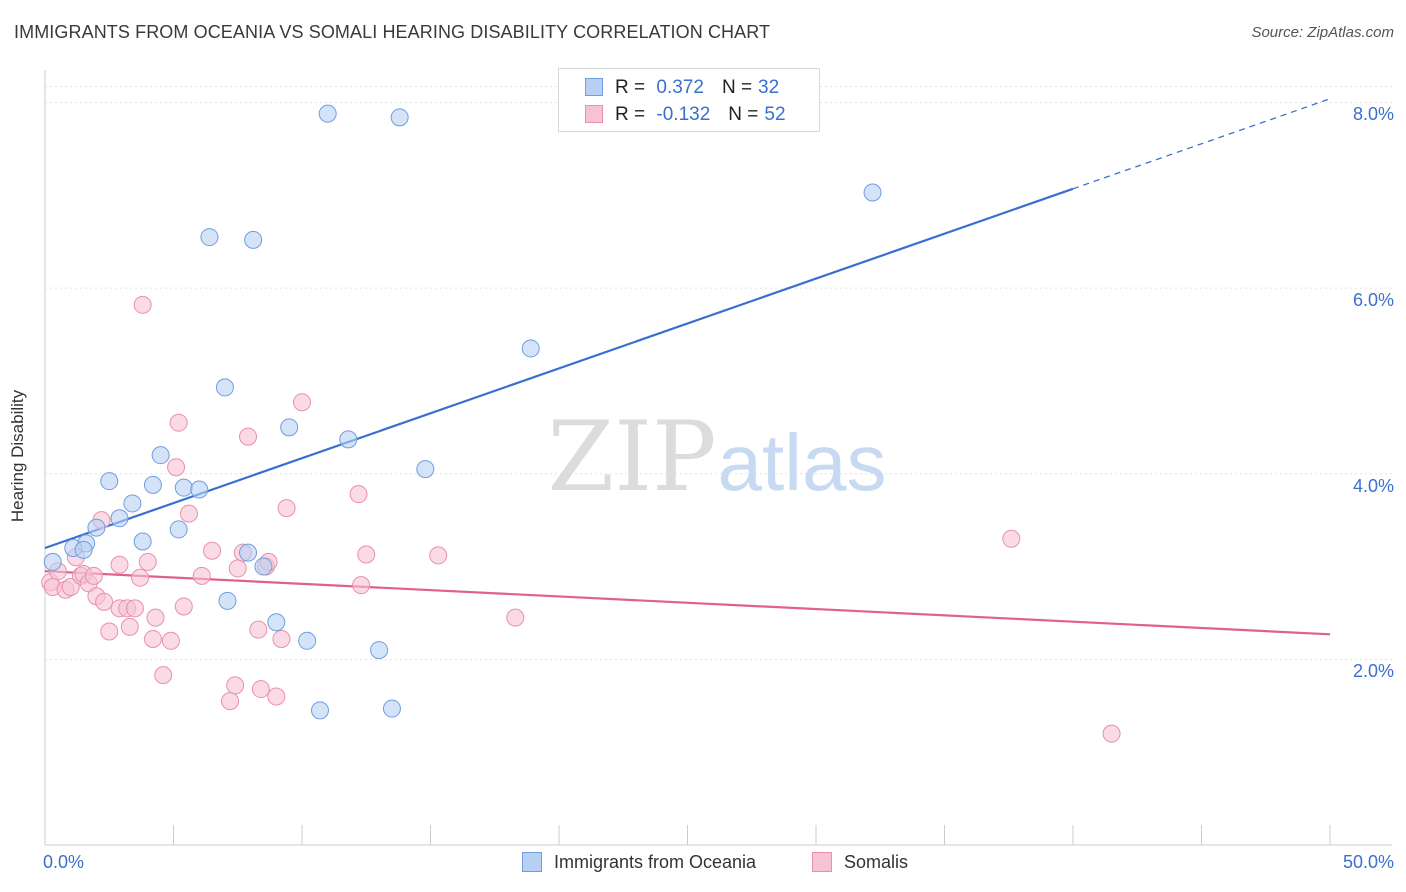 The width and height of the screenshot is (1406, 892). I want to click on watermark-zip: ZIP, so click(631, 457).